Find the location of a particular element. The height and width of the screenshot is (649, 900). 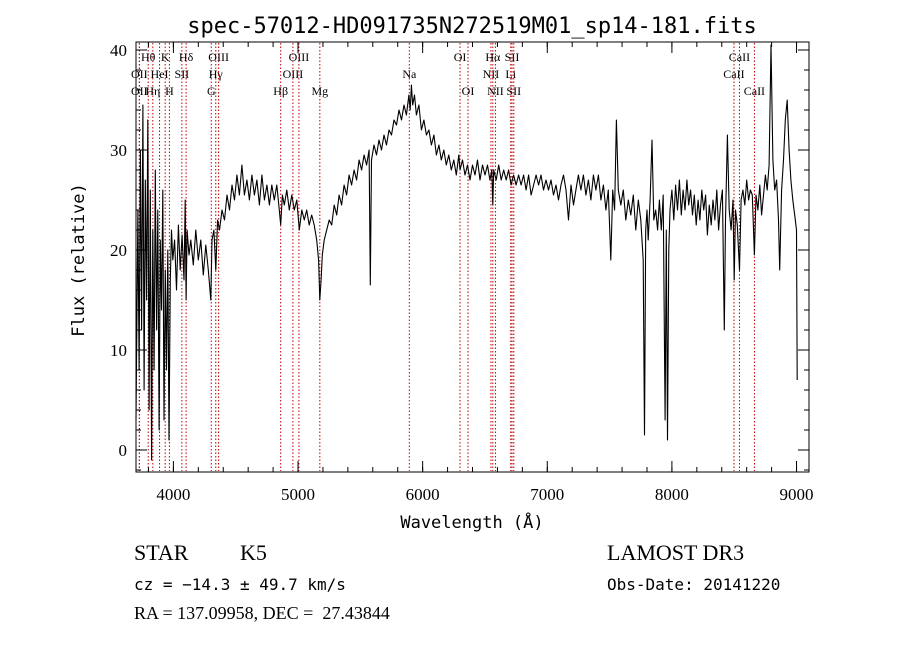

line-marker-label: G is located at coordinates (211, 91).